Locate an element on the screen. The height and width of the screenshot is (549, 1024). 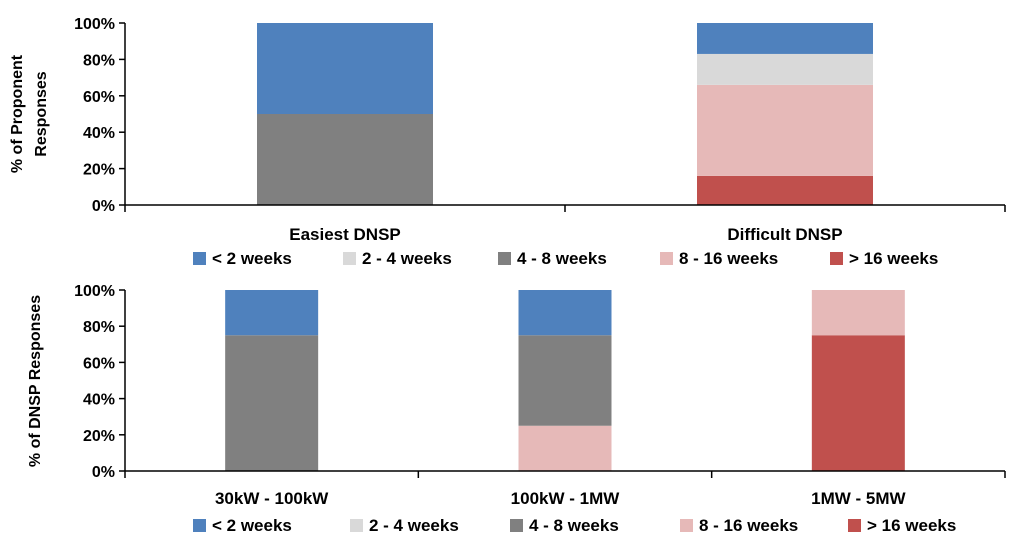
category-label: Easiest DNSP is located at coordinates (345, 234).